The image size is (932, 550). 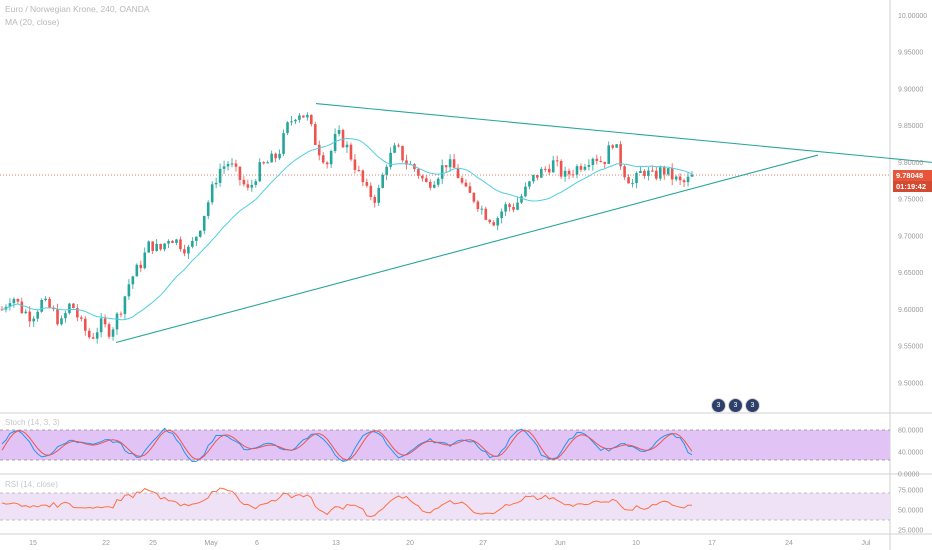 I want to click on stoch-legend: Stoch (14, 3, 3), so click(x=32, y=422).